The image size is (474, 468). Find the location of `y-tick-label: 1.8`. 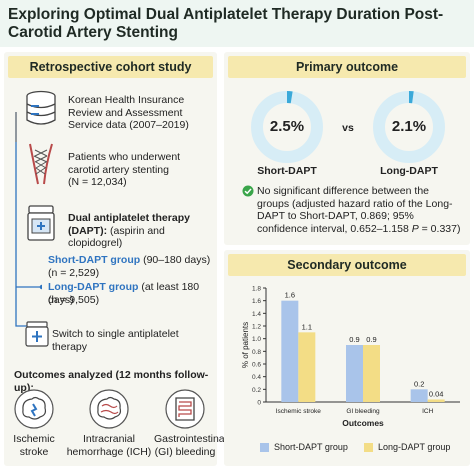

y-tick-label: 1.8 is located at coordinates (256, 289).